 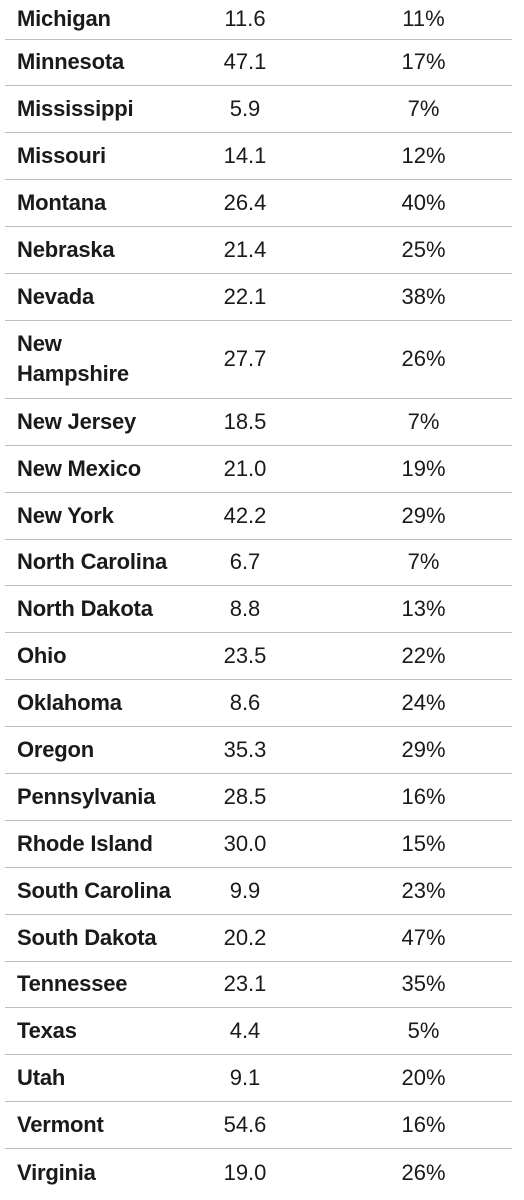 What do you see at coordinates (245, 890) in the screenshot?
I see `value-cell: 9.9` at bounding box center [245, 890].